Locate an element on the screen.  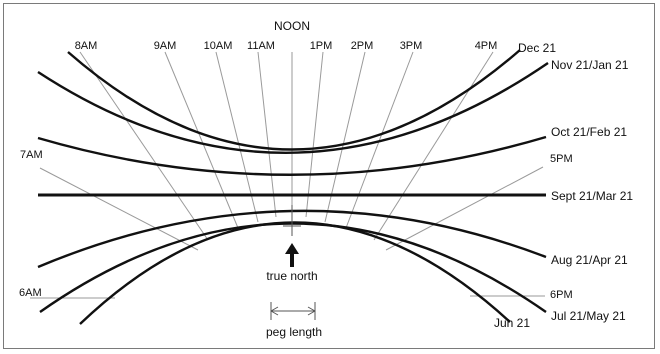
hour-label-11am: 11AM is located at coordinates (261, 46).